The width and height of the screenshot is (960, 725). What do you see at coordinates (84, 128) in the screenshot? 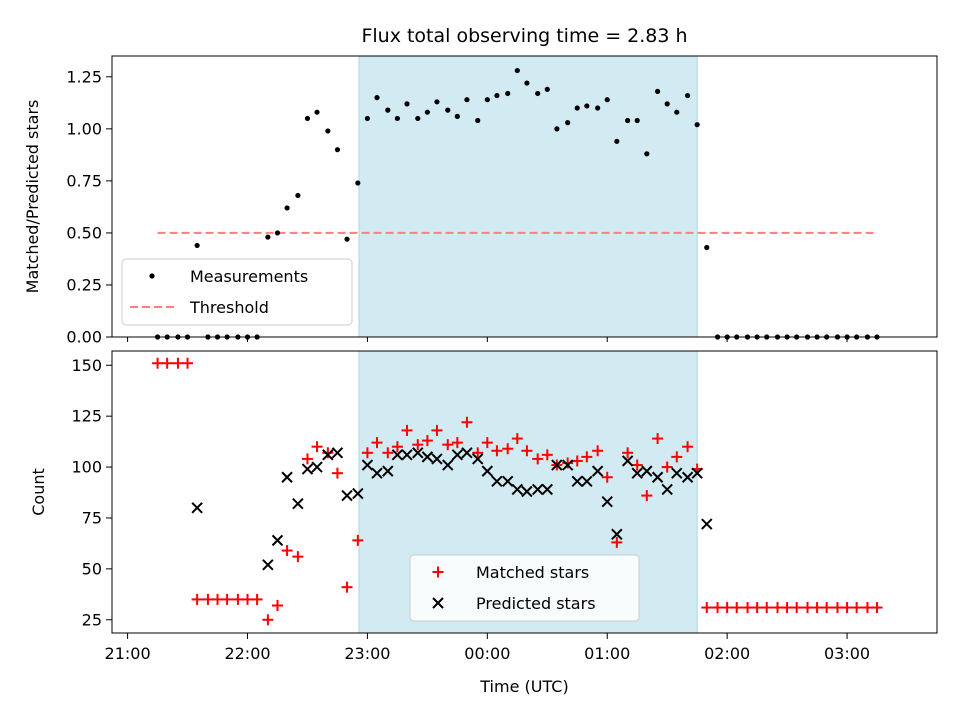
I see `top-y-tick-label: 1.00` at bounding box center [84, 128].